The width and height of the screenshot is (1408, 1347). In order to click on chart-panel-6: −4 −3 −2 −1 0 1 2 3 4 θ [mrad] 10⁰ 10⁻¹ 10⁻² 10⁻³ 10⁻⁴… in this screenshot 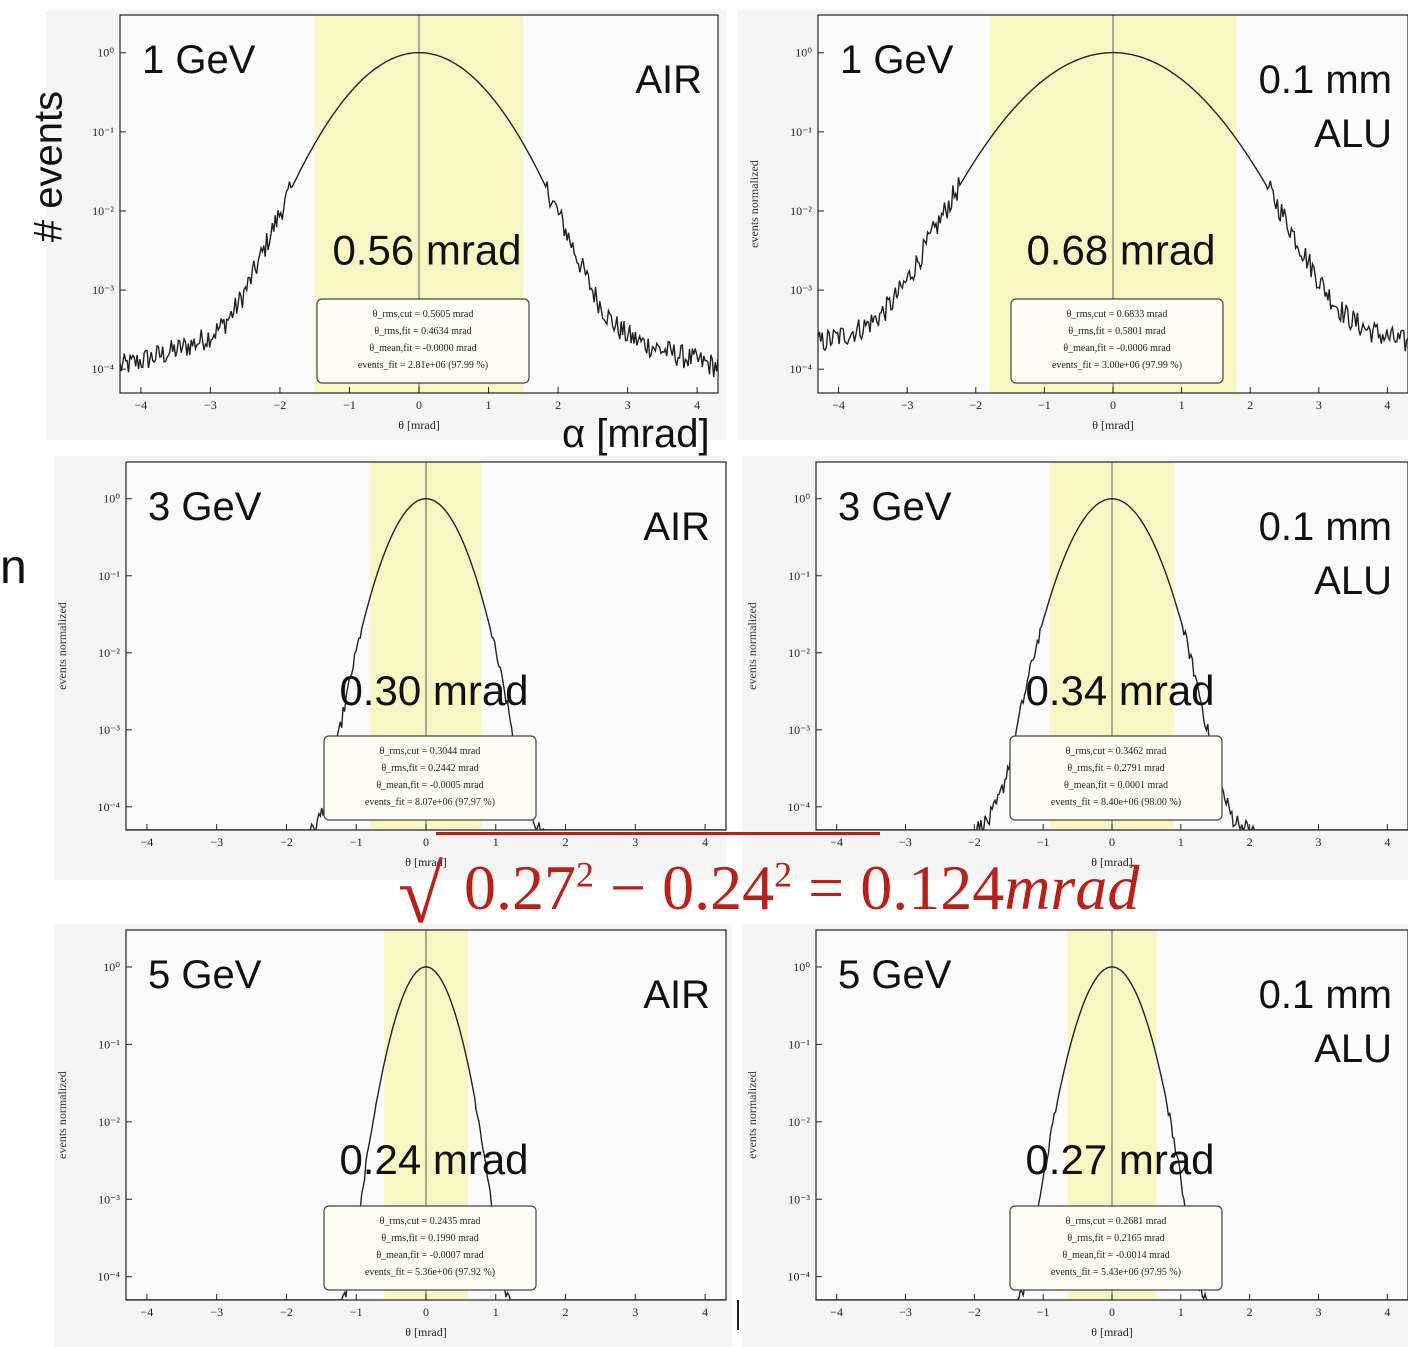, I will do `click(1075, 1135)`.